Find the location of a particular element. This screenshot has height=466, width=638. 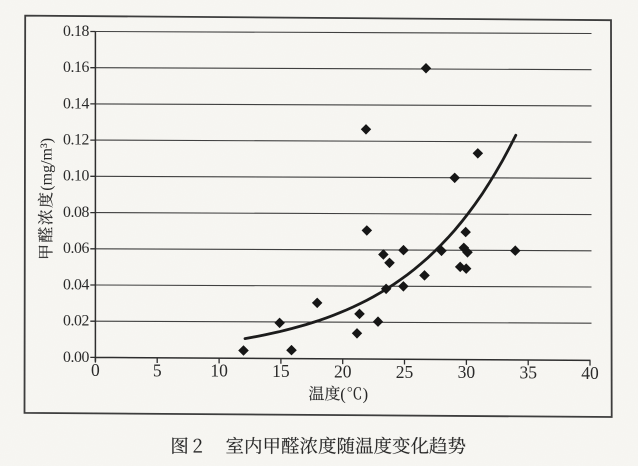

svg-text: 0.02 is located at coordinates (76, 321).